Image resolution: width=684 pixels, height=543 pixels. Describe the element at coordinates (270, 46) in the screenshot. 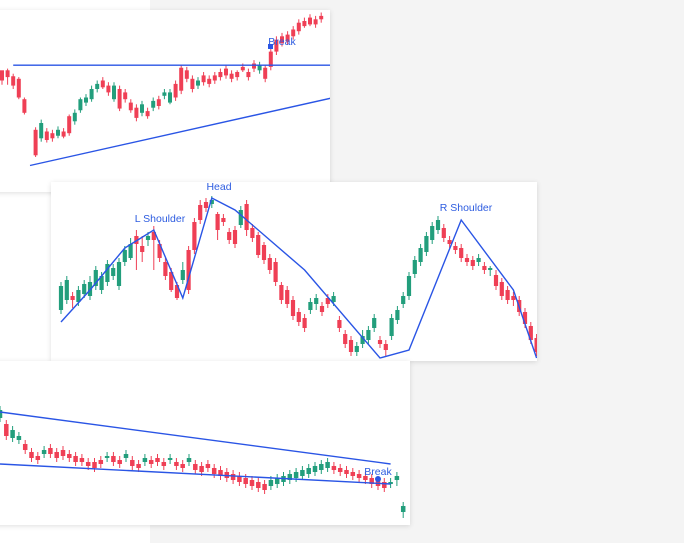

I see `break-marker` at that location.